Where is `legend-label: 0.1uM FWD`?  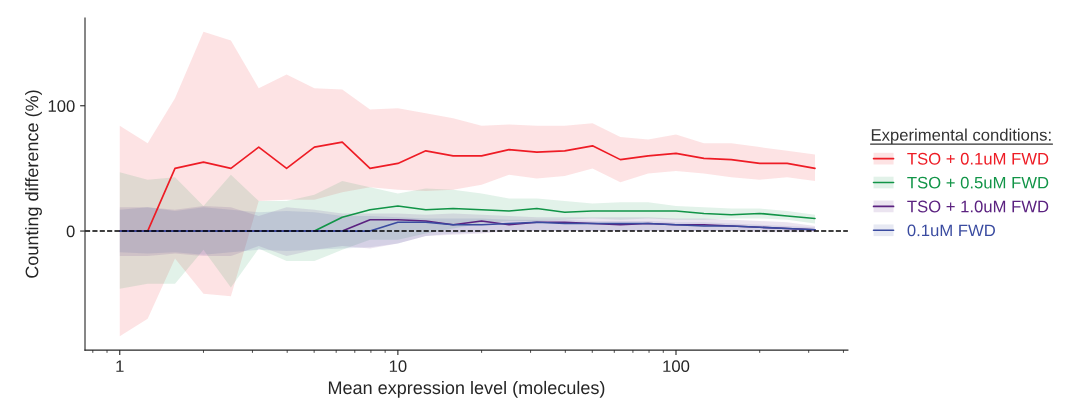
legend-label: 0.1uM FWD is located at coordinates (951, 230).